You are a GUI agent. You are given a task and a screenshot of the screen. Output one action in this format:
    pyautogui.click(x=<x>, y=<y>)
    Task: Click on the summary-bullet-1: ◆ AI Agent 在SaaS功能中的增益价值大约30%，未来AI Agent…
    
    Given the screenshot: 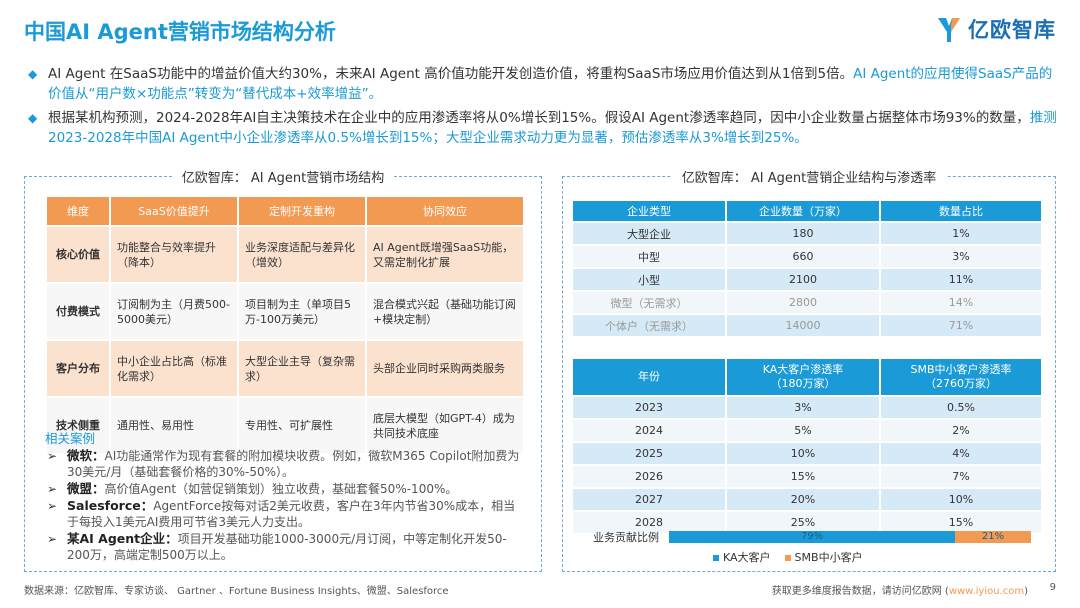 What is the action you would take?
    pyautogui.click(x=543, y=84)
    